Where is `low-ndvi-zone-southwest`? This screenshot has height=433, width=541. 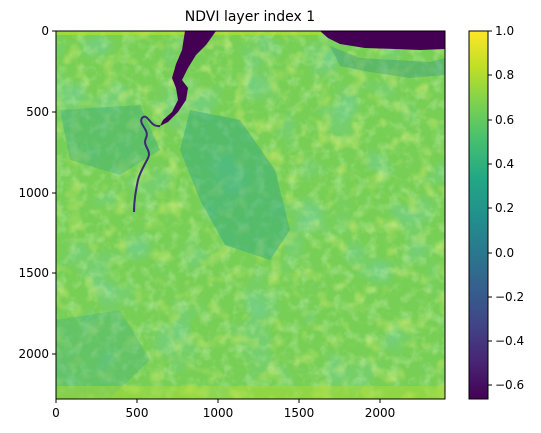
low-ndvi-zone-southwest is located at coordinates (103, 354).